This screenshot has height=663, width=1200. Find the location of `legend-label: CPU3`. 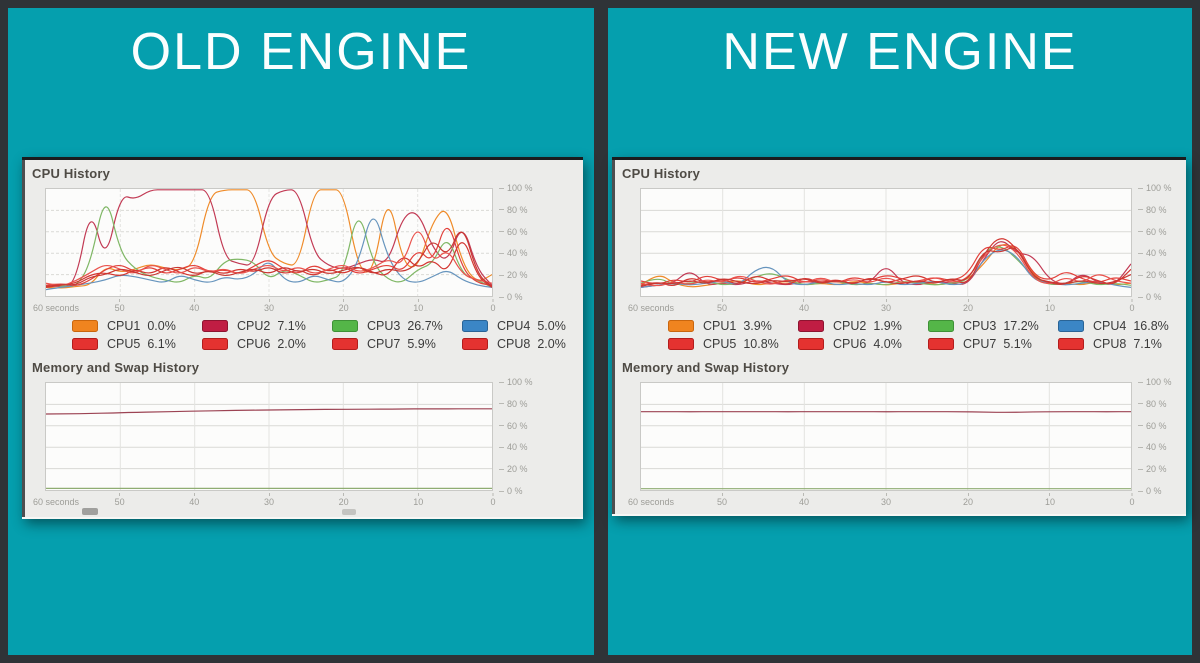

legend-label: CPU3 is located at coordinates (980, 325).